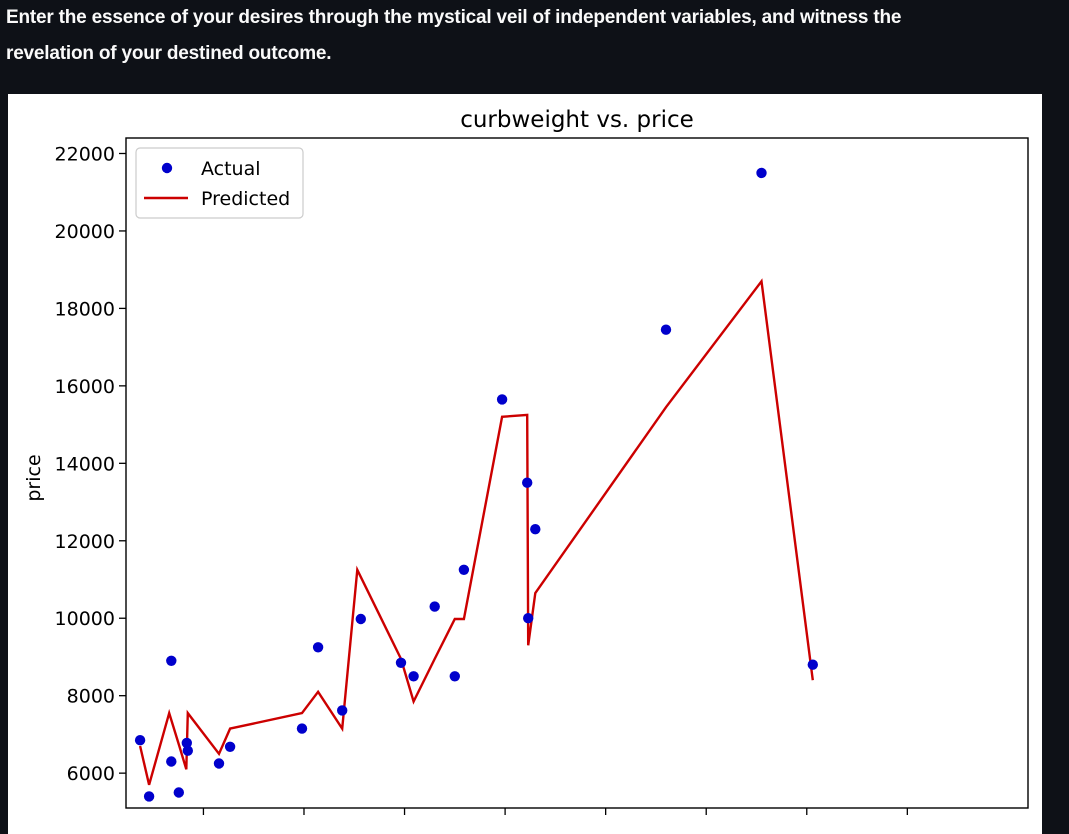 This screenshot has width=1069, height=834. What do you see at coordinates (85, 387) in the screenshot?
I see `y-tick-label: 16000` at bounding box center [85, 387].